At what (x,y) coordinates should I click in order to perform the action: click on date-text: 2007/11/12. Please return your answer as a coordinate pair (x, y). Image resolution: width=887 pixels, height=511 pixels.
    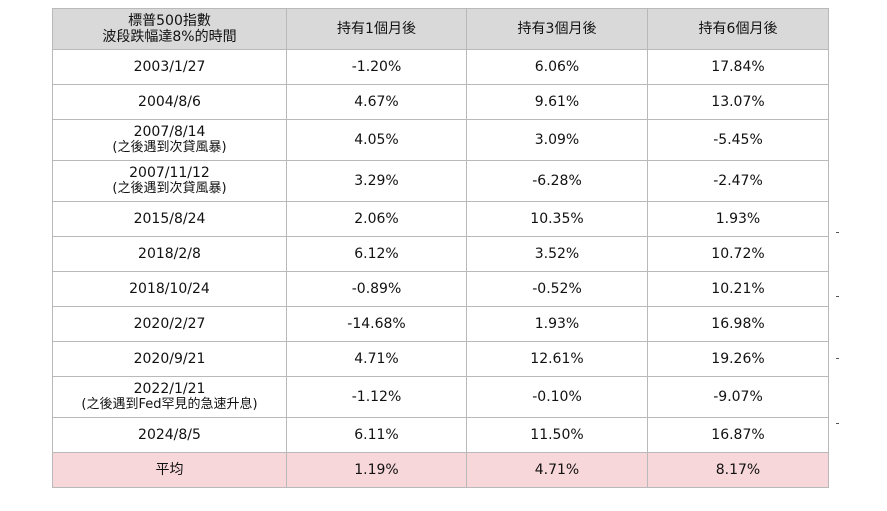
    Looking at the image, I should click on (169, 173).